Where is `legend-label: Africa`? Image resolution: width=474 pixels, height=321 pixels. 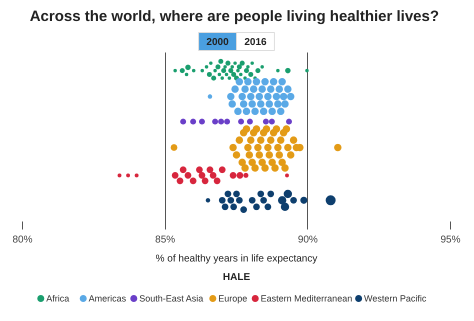 legend-label: Africa is located at coordinates (58, 299).